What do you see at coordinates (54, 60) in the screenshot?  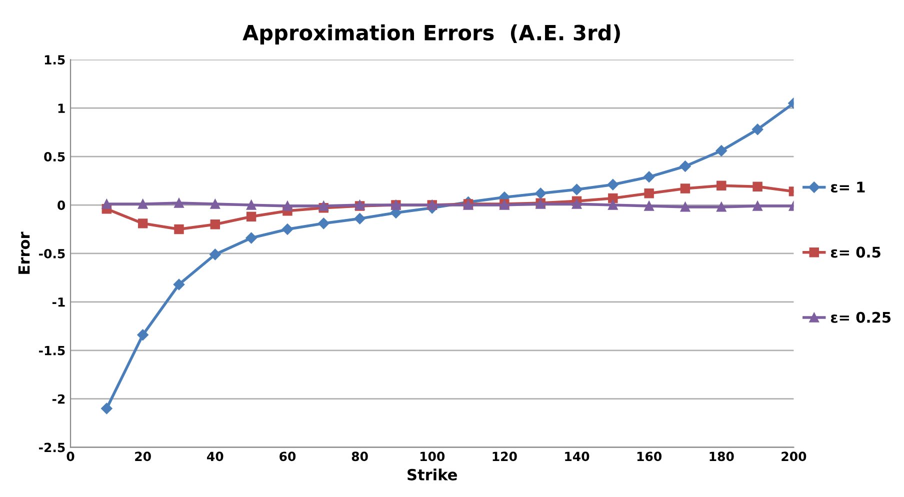 I see `y-tick-label: 1.5` at bounding box center [54, 60].